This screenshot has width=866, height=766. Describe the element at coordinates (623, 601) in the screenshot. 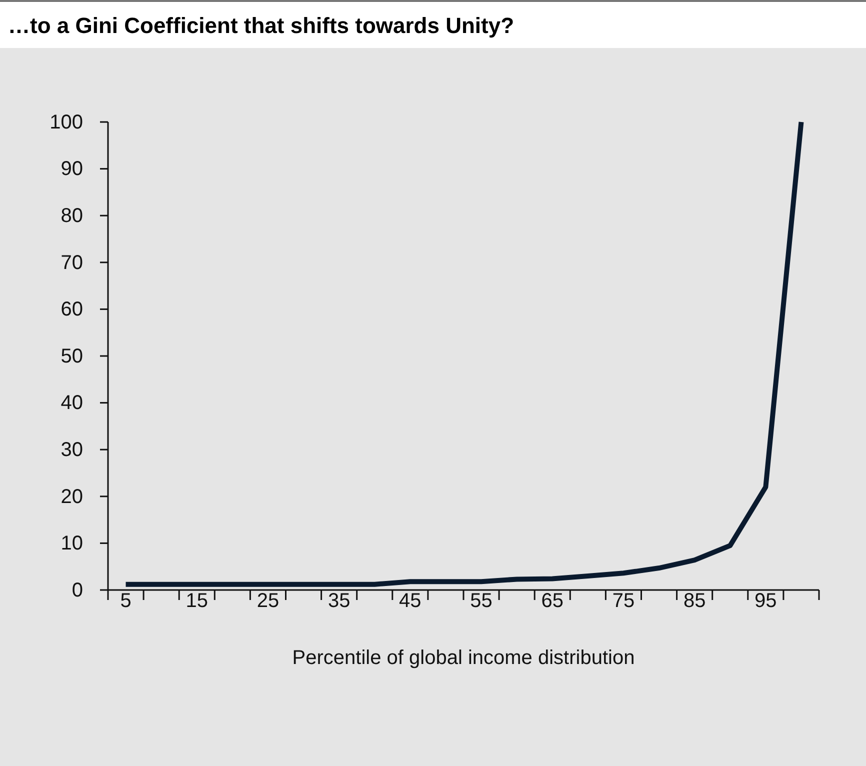

I see `x-tick-label: 75` at that location.